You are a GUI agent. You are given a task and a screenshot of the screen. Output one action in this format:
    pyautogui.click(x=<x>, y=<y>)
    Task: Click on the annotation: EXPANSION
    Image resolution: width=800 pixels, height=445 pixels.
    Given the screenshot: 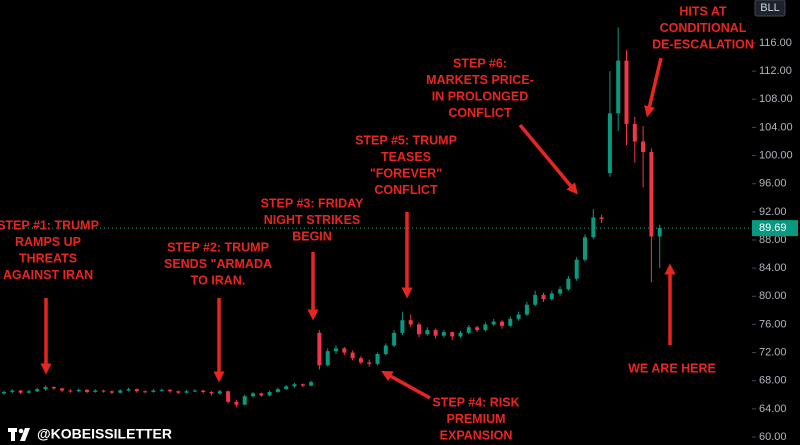 What is the action you would take?
    pyautogui.click(x=476, y=435)
    